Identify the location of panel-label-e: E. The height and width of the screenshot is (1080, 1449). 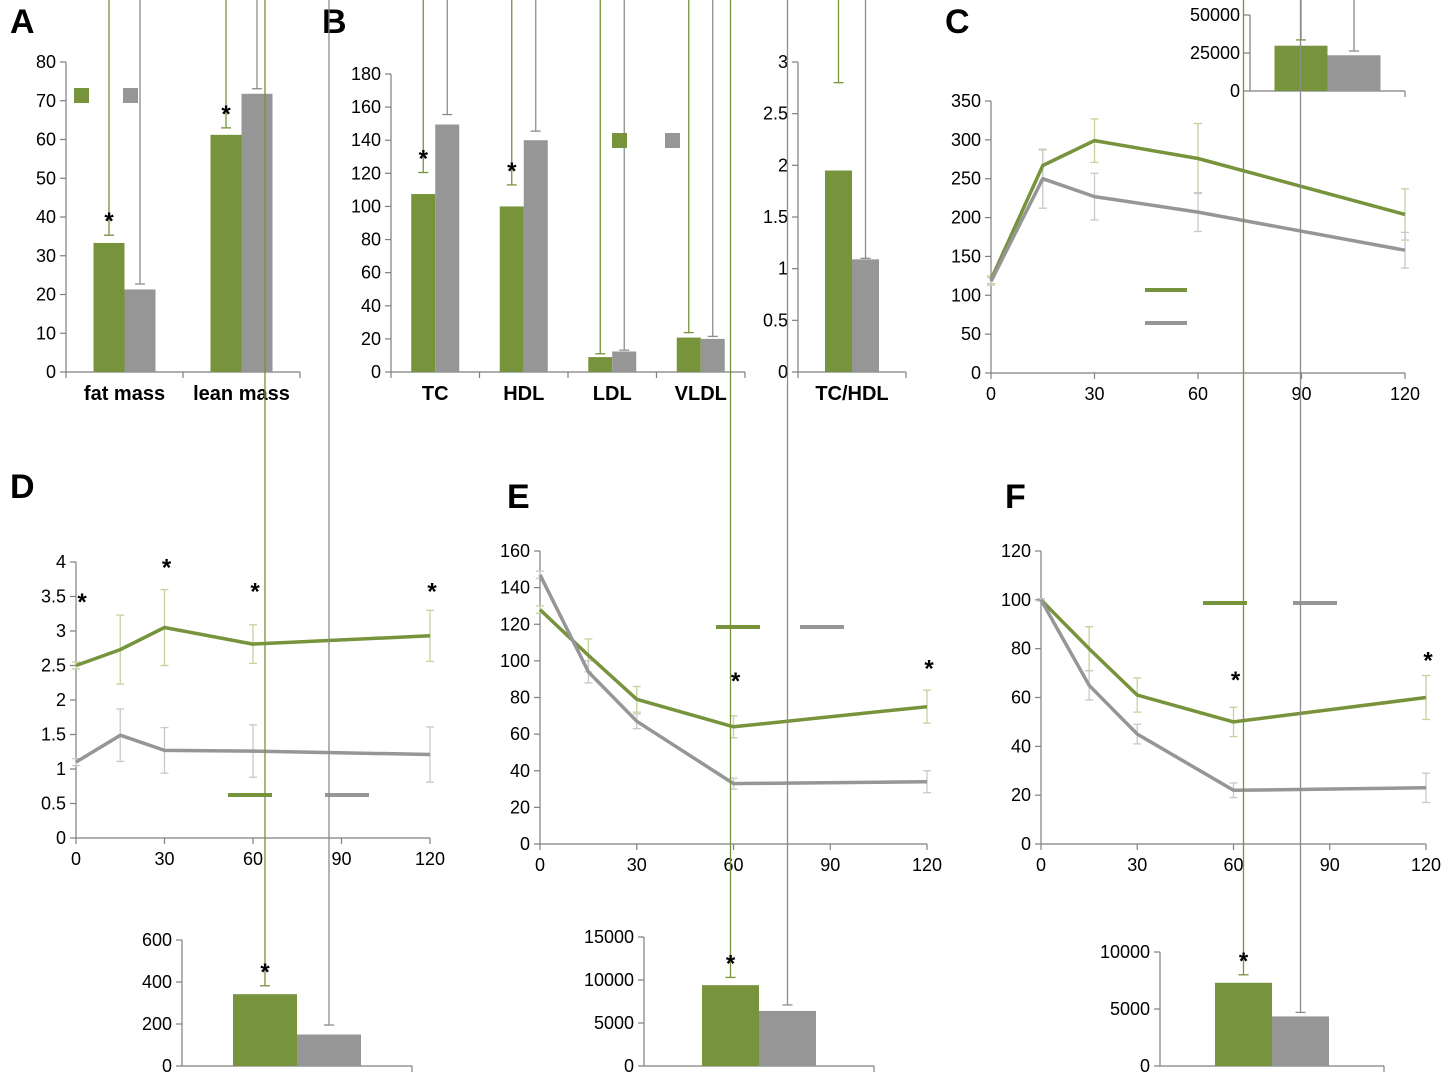
(518, 497).